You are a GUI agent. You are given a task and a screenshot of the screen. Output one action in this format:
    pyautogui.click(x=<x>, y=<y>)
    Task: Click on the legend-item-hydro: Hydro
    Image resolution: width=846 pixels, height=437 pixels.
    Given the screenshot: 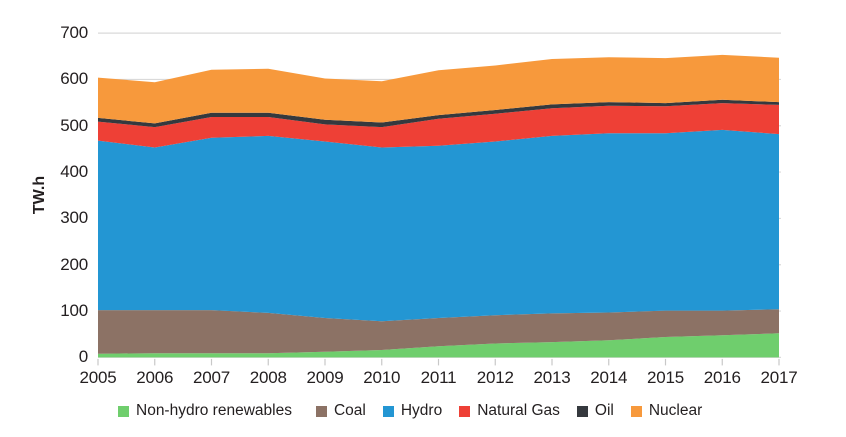 What is the action you would take?
    pyautogui.click(x=412, y=410)
    